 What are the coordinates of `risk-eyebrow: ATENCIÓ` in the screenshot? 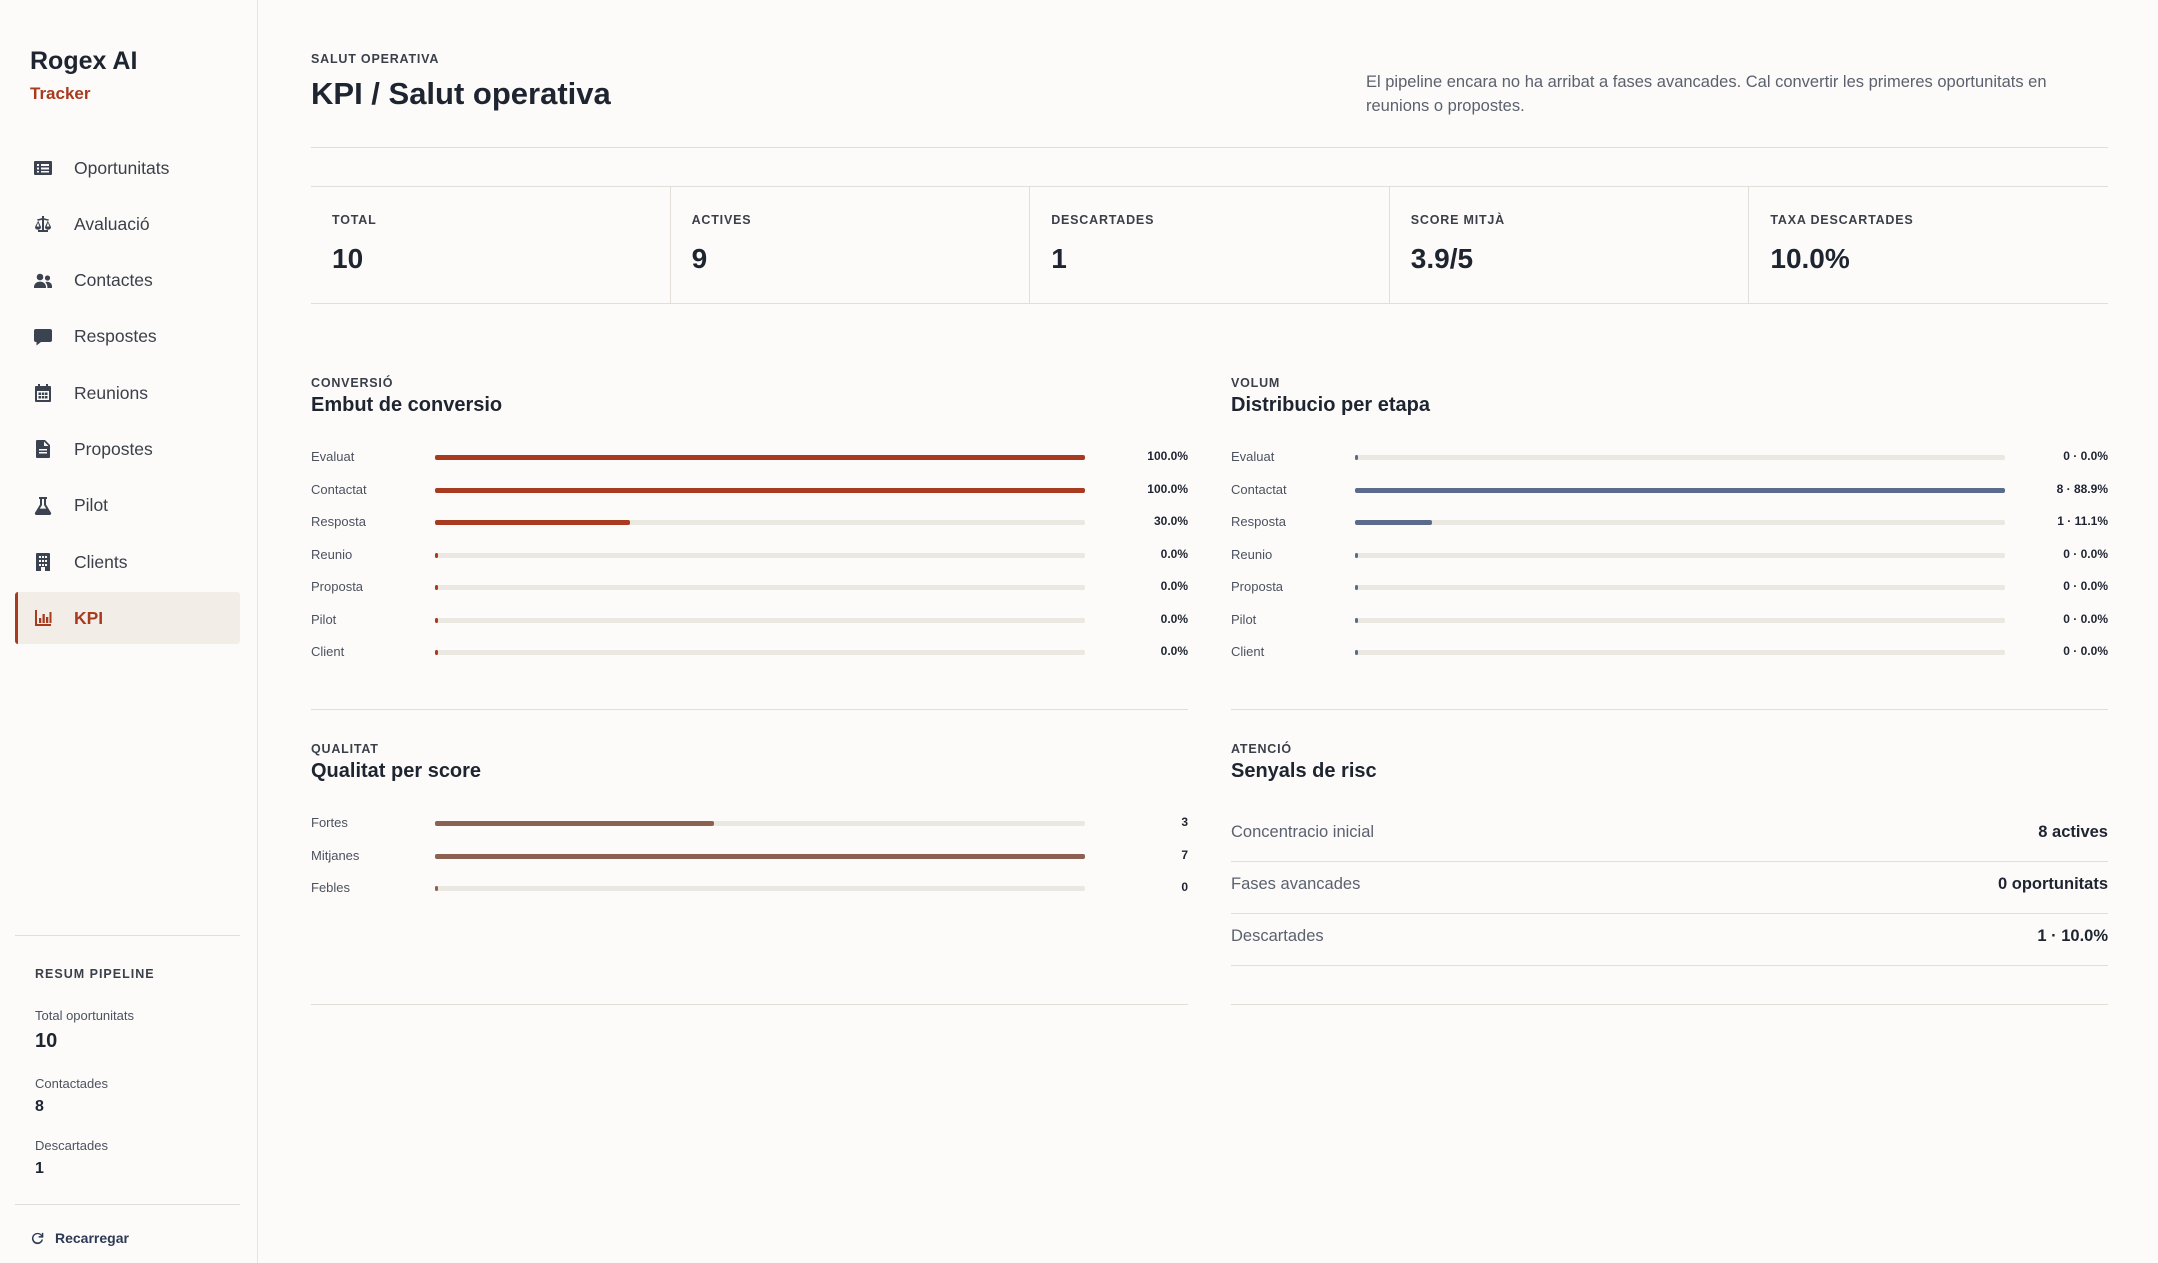 It's located at (1261, 749).